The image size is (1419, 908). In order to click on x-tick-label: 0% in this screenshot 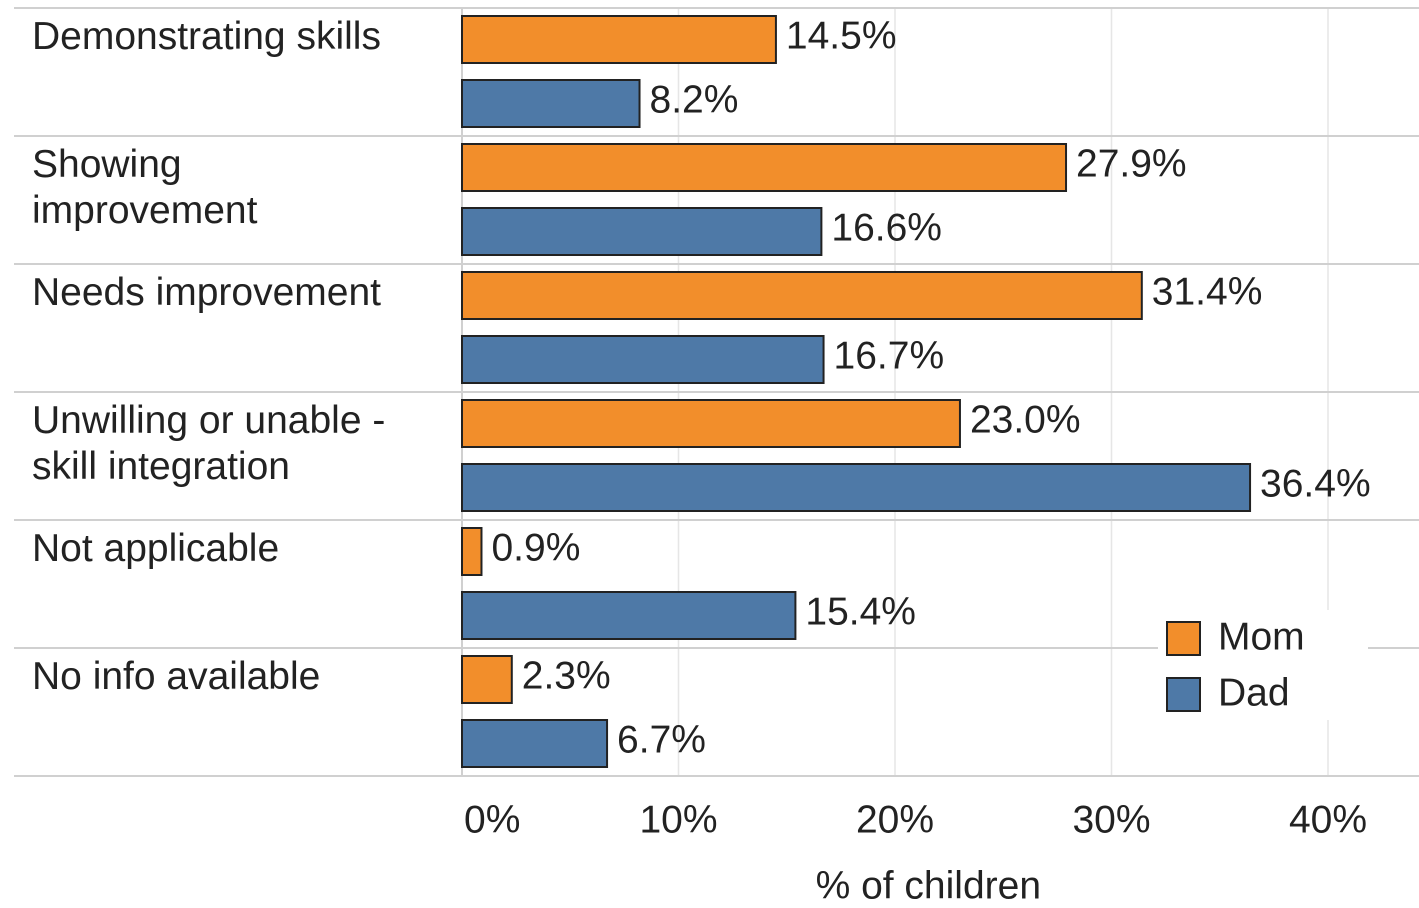, I will do `click(492, 819)`.